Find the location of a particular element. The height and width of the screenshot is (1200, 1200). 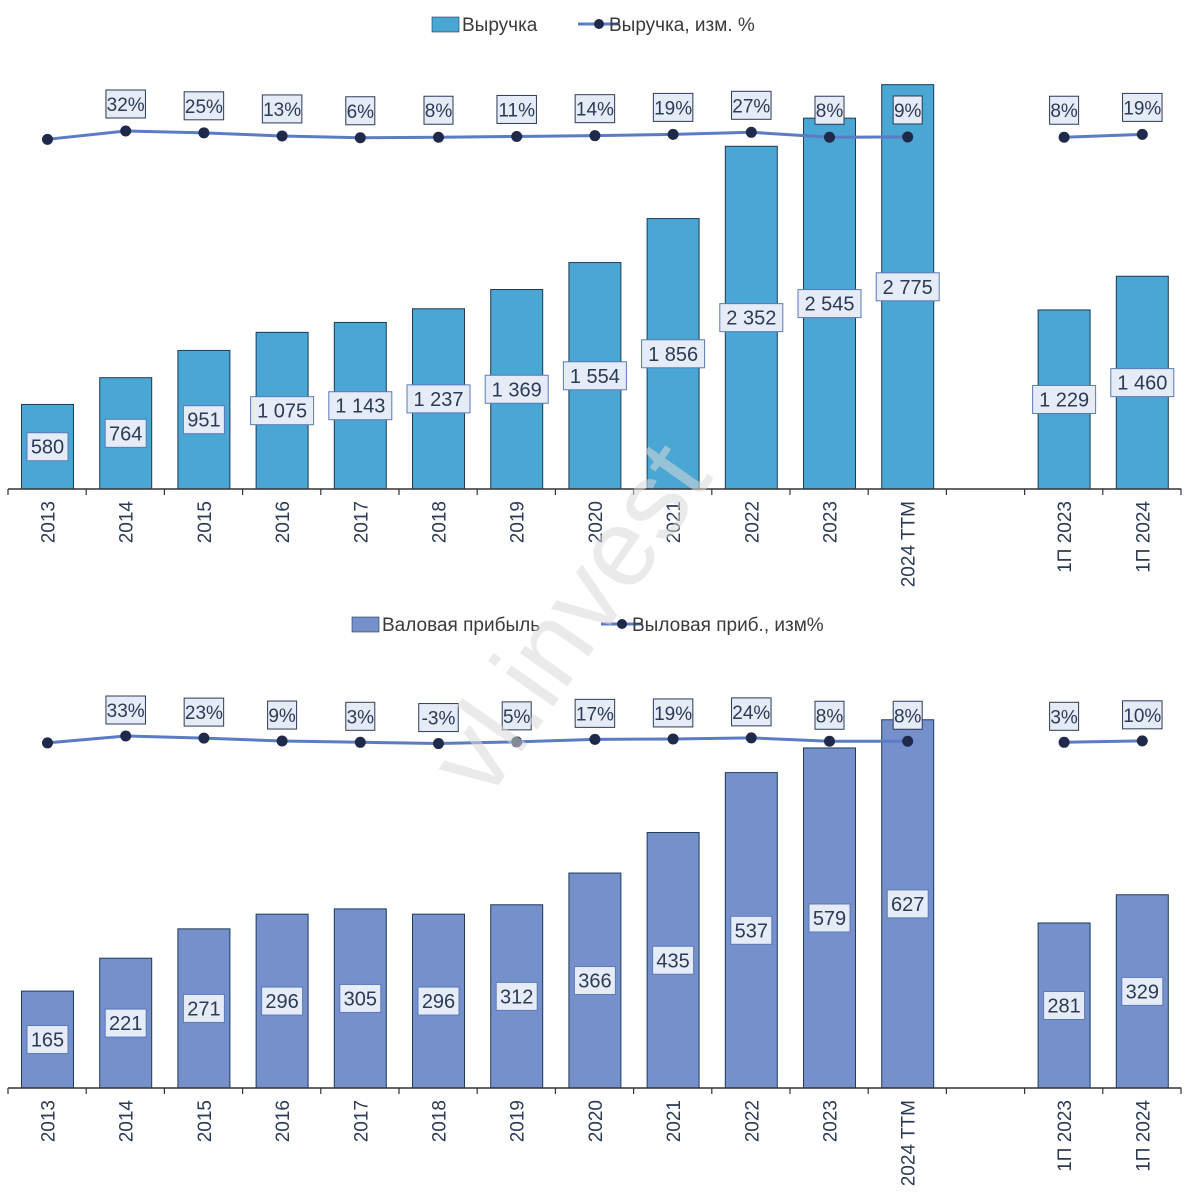

growth-label-2023: 8% is located at coordinates (830, 111).